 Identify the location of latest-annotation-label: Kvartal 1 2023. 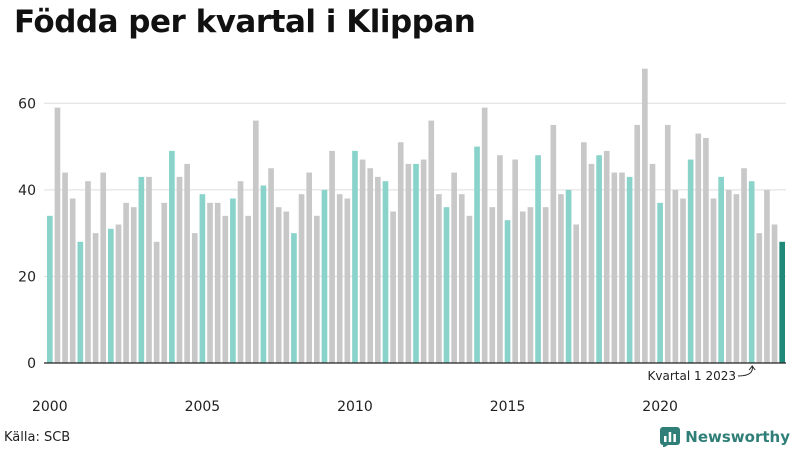
(692, 376).